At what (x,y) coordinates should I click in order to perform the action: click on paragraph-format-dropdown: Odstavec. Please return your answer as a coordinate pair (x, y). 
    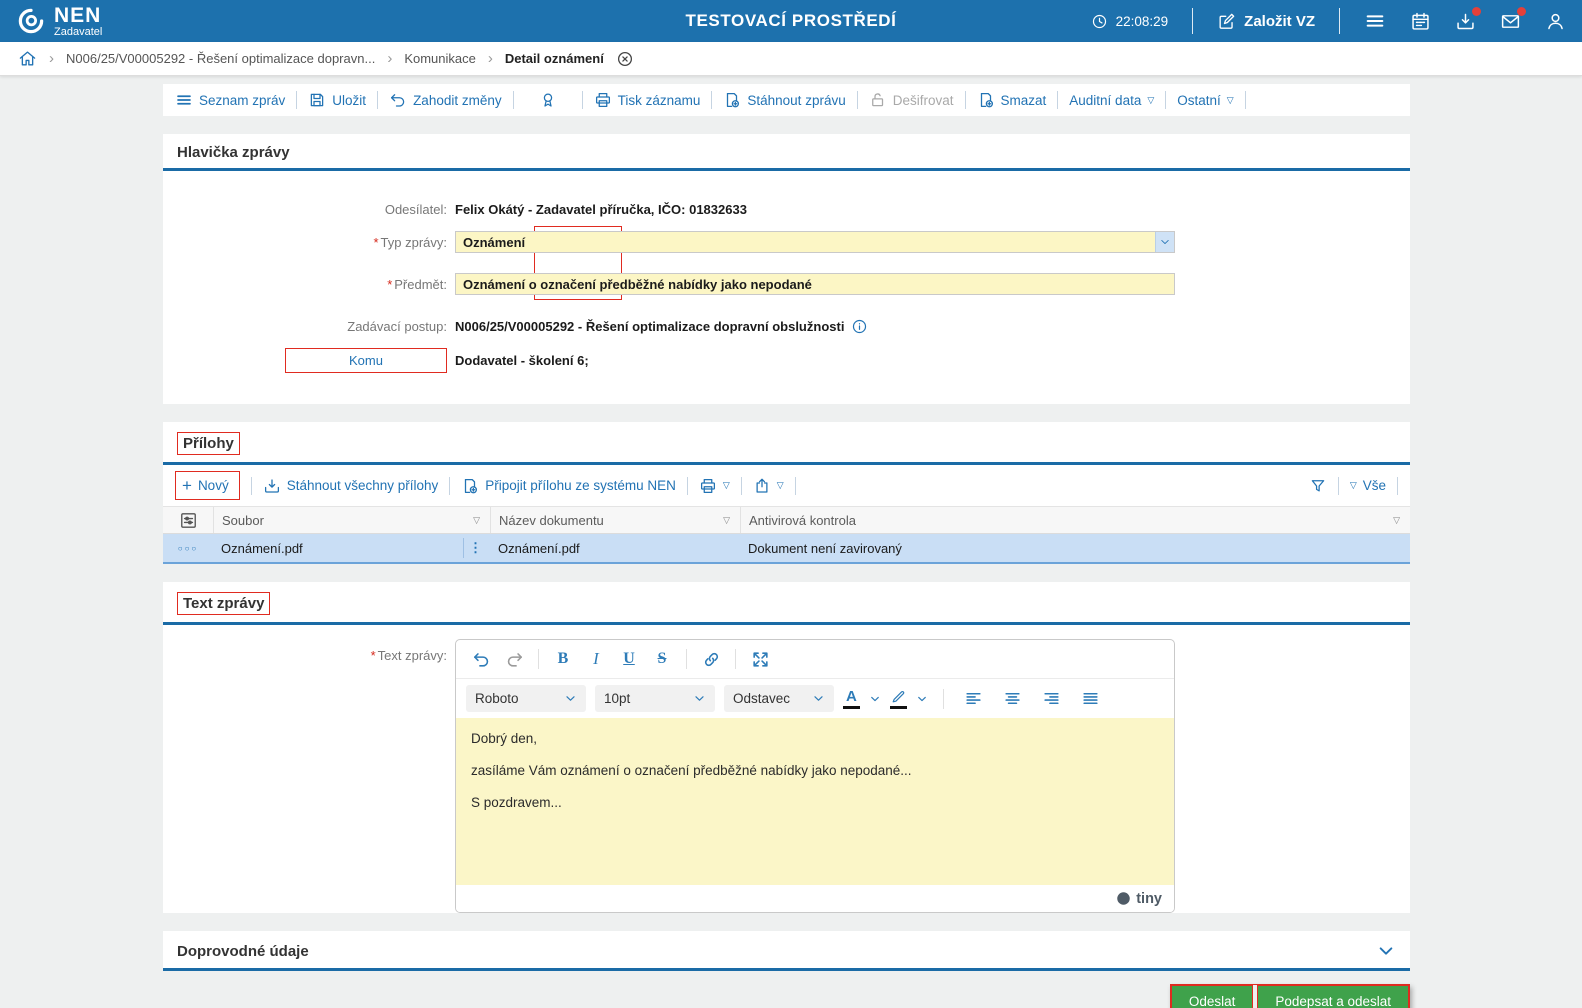
    Looking at the image, I should click on (779, 698).